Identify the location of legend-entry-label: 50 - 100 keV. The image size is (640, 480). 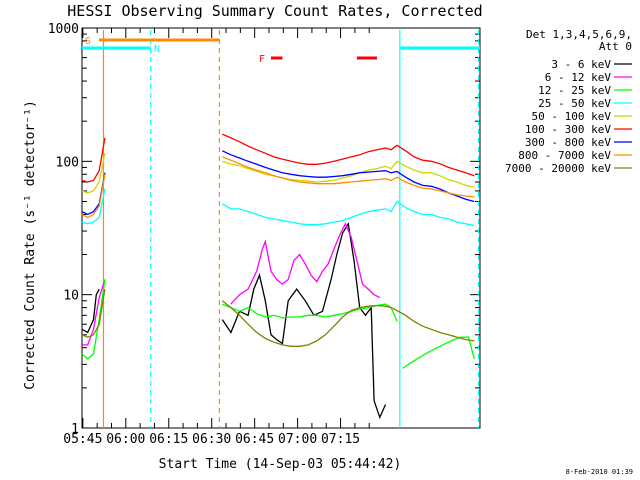
(572, 116).